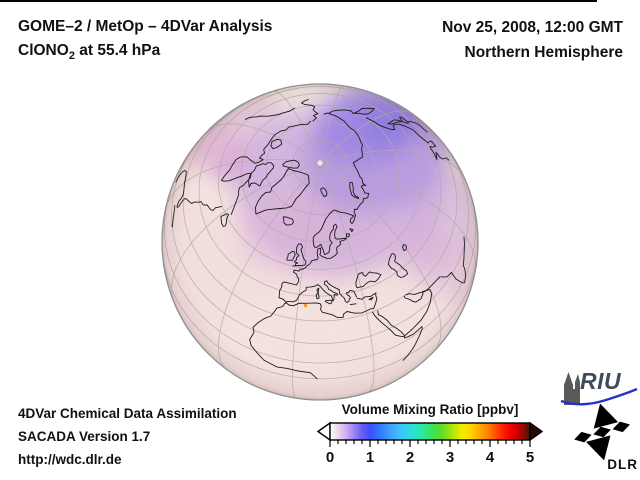  What do you see at coordinates (127, 413) in the screenshot?
I see `assimilation-text: 4DVar Chemical Data Assimilation` at bounding box center [127, 413].